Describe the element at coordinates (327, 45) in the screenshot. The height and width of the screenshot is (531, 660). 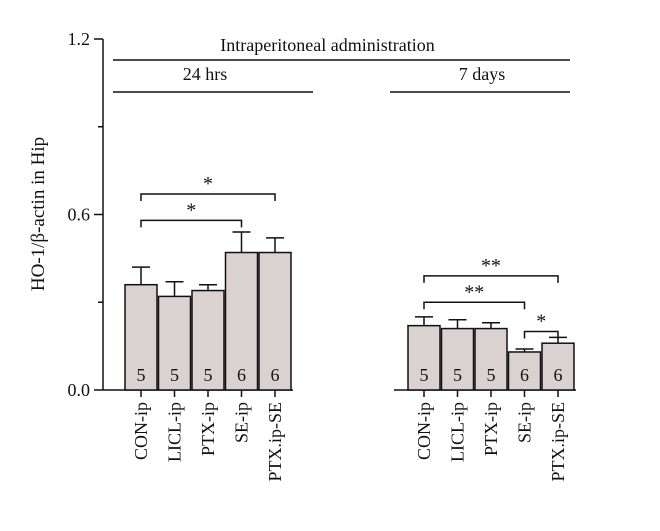
I see `chart-title: Intraperitoneal administration` at that location.